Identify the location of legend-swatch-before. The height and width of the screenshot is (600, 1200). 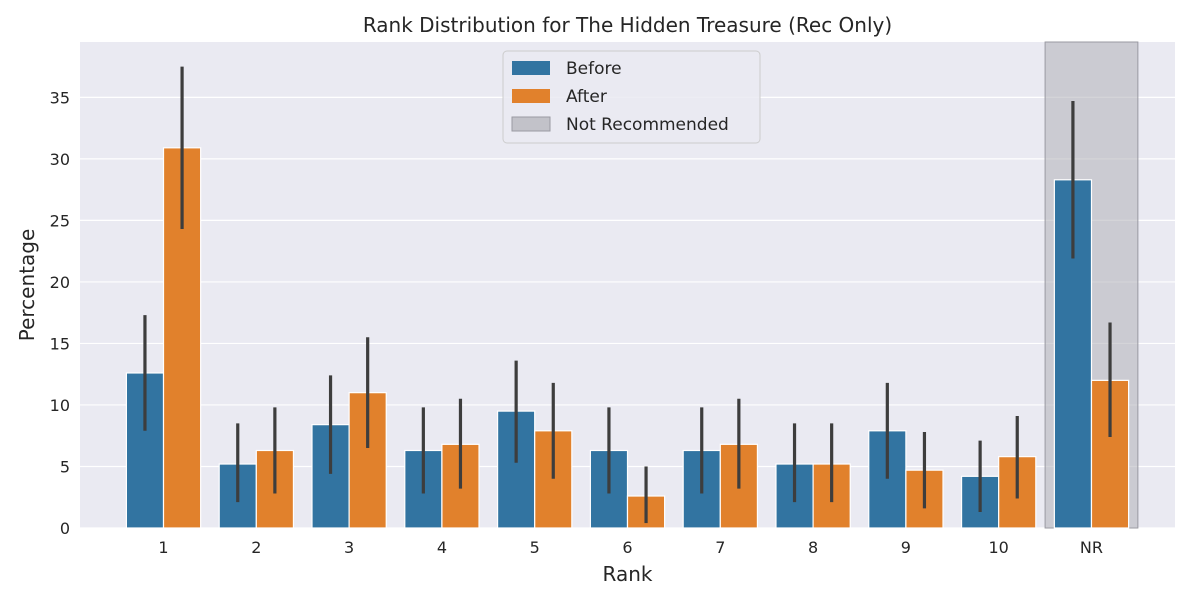
(531, 68).